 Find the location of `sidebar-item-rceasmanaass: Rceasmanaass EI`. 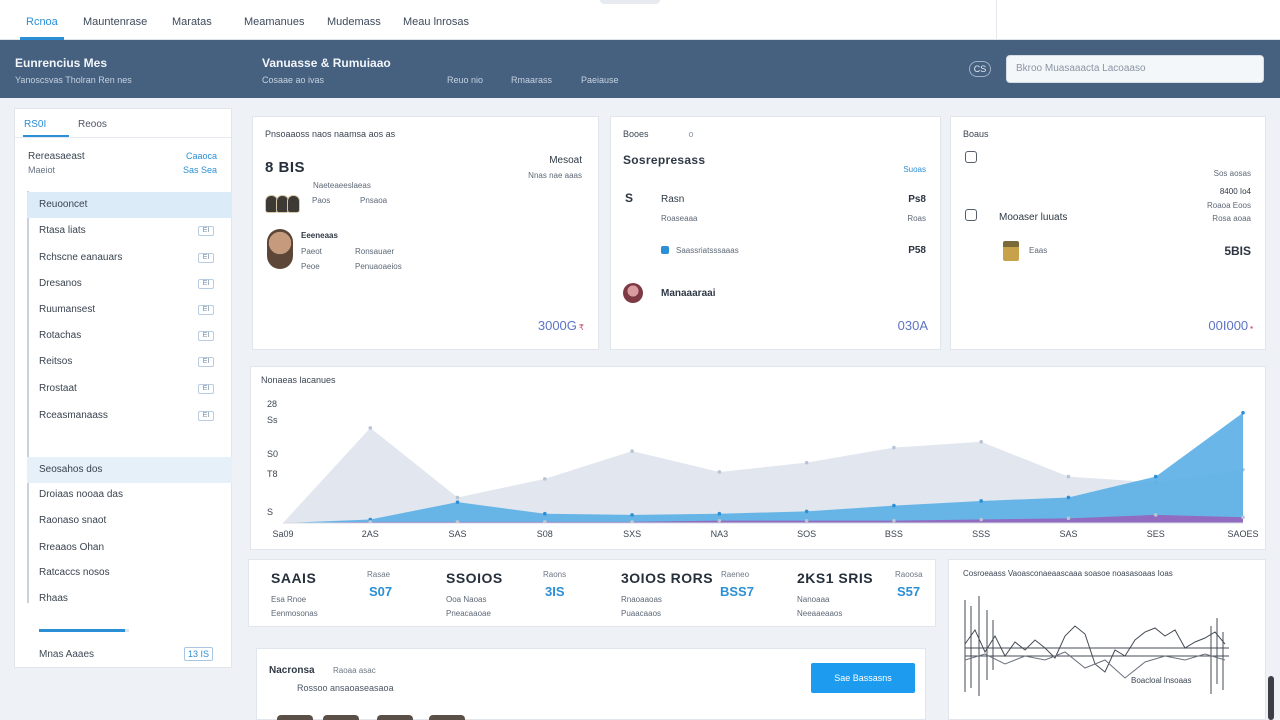

sidebar-item-rceasmanaass: Rceasmanaass EI is located at coordinates (129, 416).